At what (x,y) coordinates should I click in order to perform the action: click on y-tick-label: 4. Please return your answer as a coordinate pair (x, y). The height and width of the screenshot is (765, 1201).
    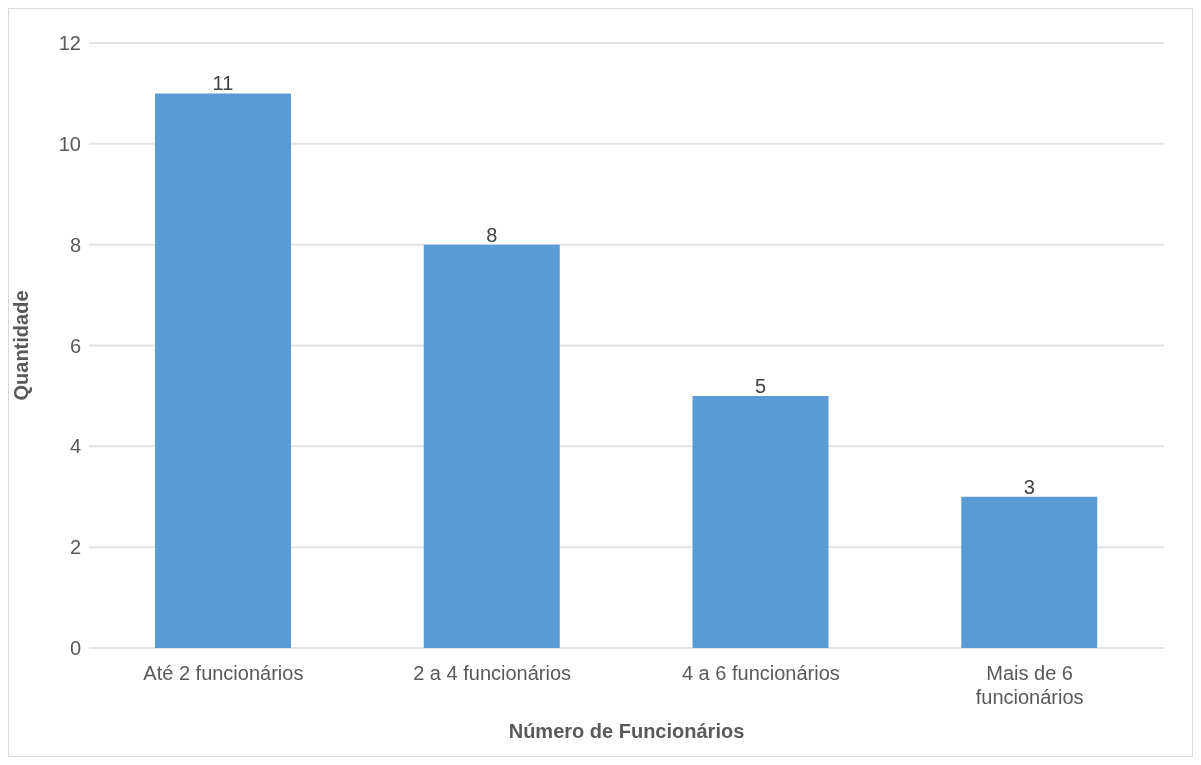
    Looking at the image, I should click on (75, 446).